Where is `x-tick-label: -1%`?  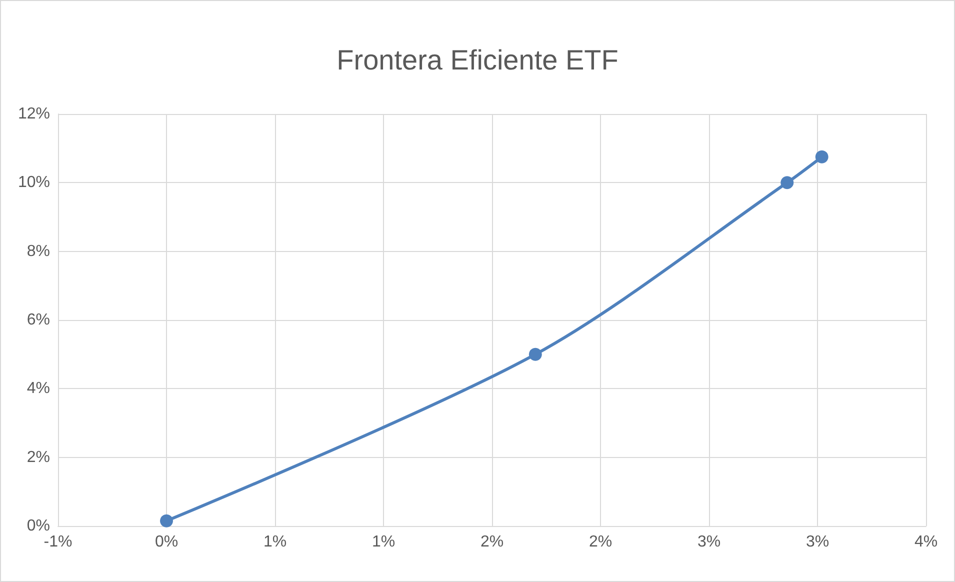 x-tick-label: -1% is located at coordinates (58, 542).